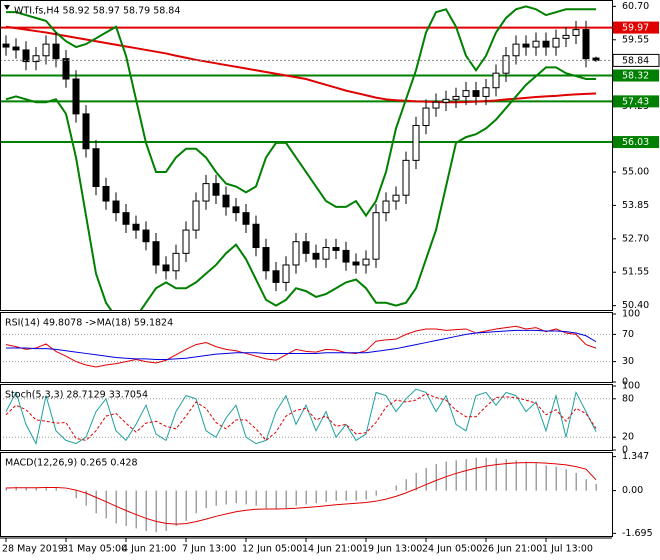  I want to click on y-tick-label: 1.347, so click(635, 456).